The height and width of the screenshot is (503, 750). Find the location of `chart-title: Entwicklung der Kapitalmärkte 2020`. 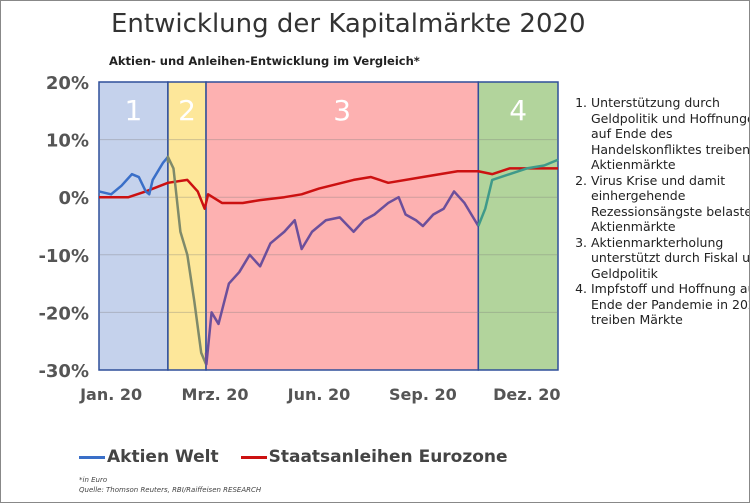

chart-title: Entwicklung der Kapitalmärkte 2020 is located at coordinates (348, 24).